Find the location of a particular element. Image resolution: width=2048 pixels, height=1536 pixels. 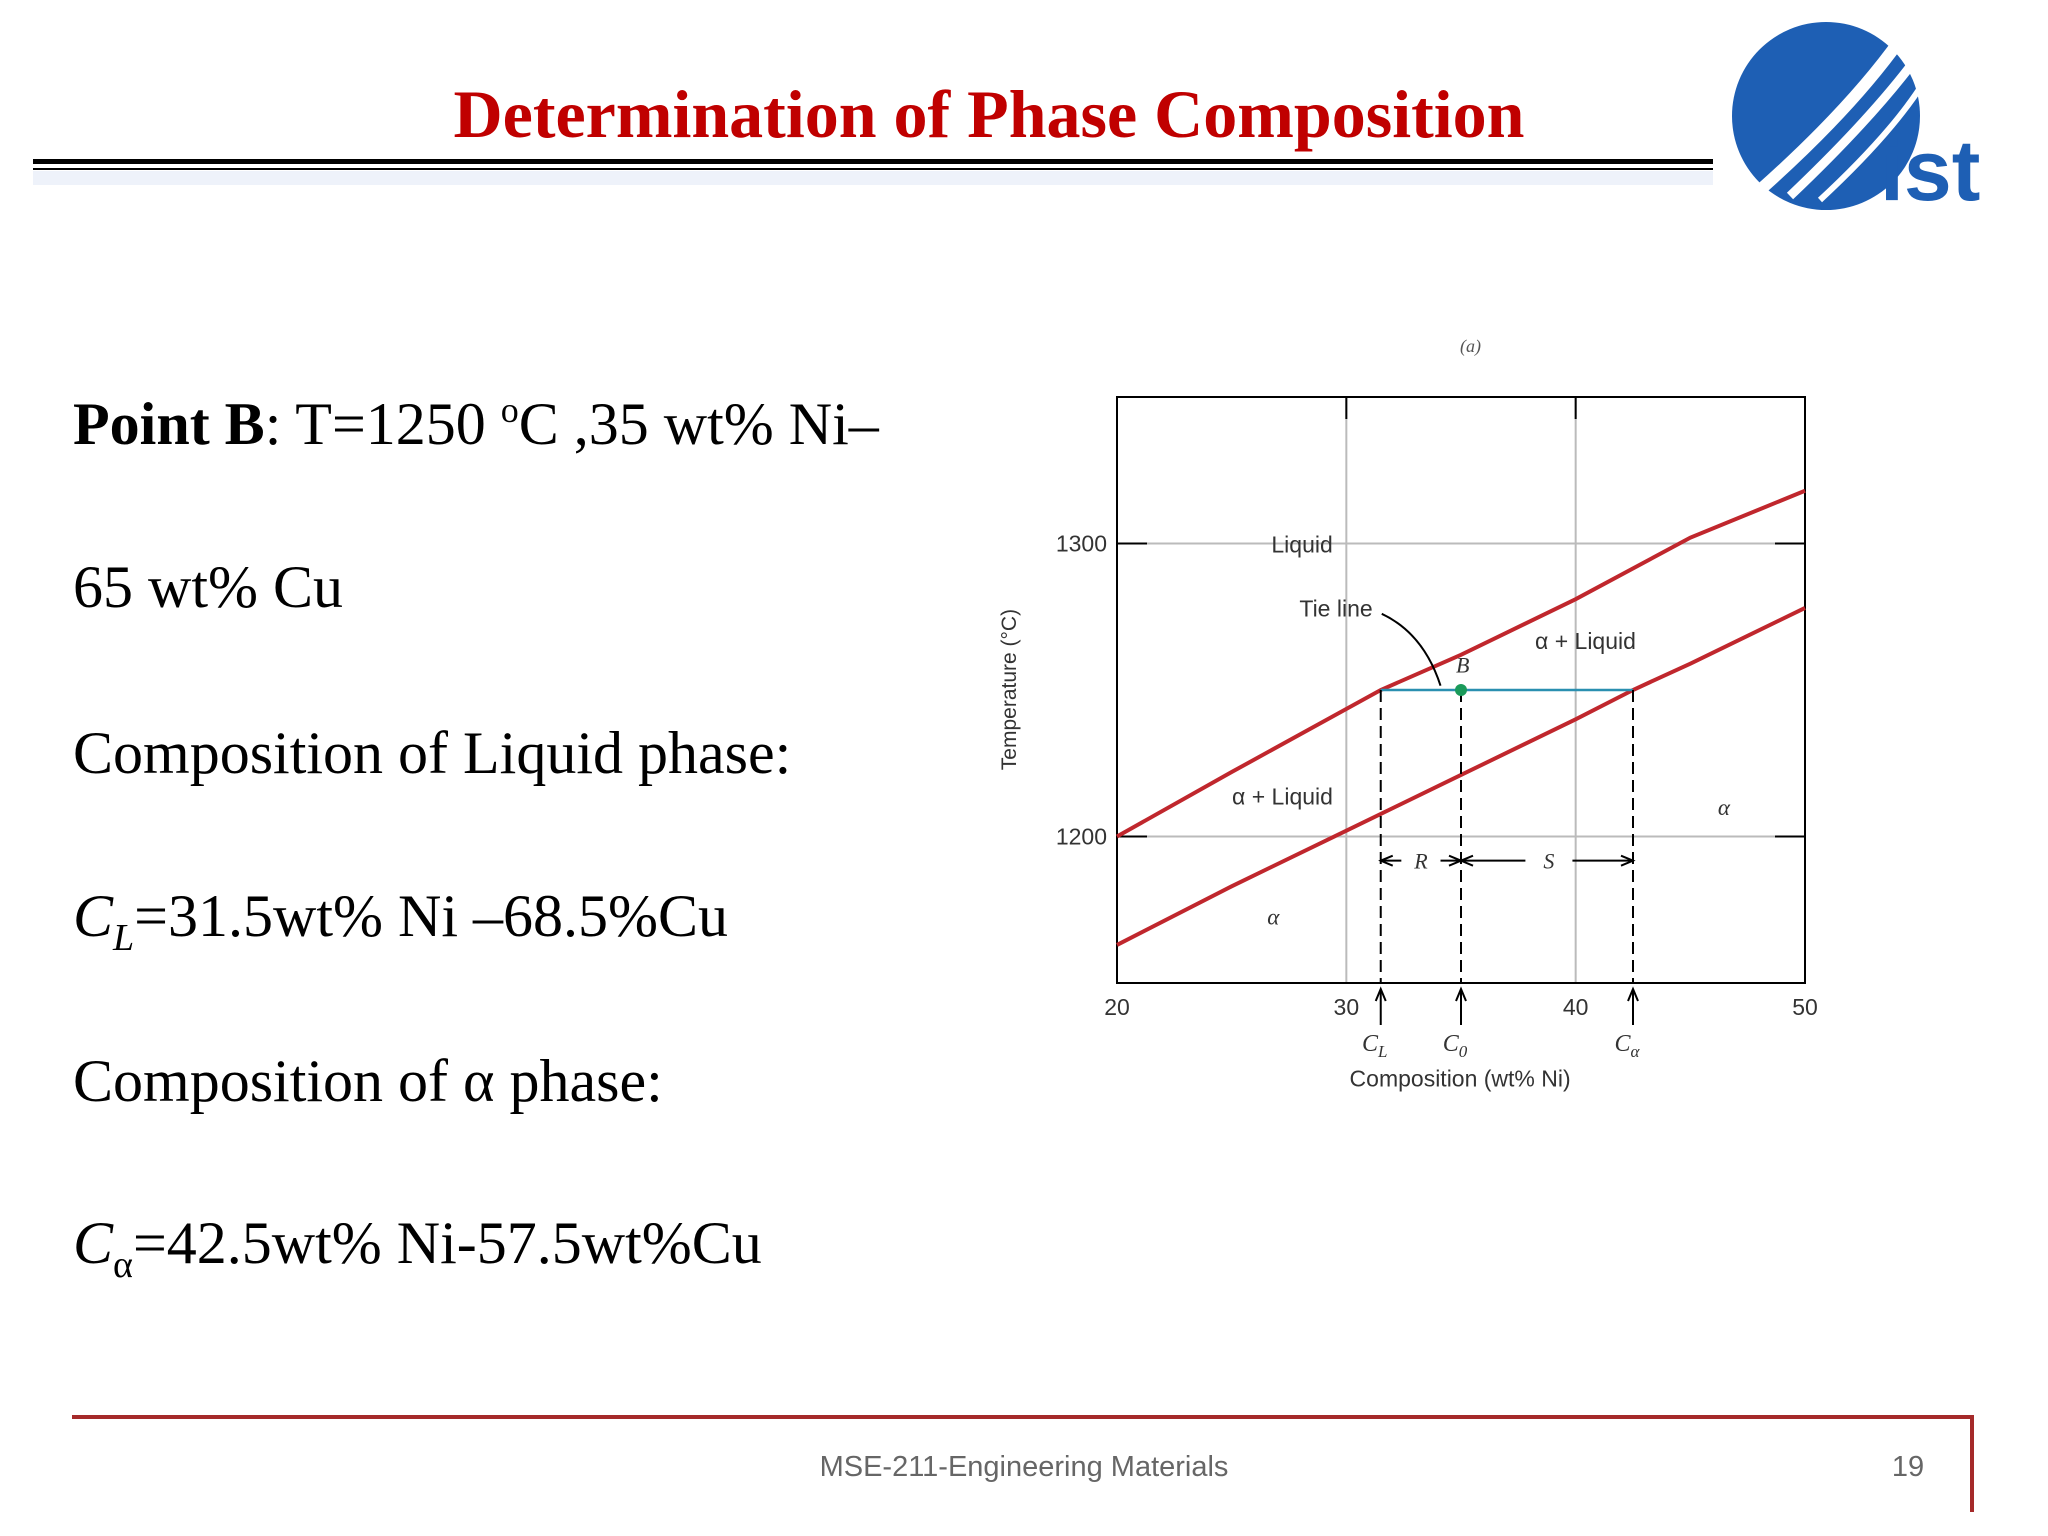

body-line: Composition of α phase: is located at coordinates (368, 1081).